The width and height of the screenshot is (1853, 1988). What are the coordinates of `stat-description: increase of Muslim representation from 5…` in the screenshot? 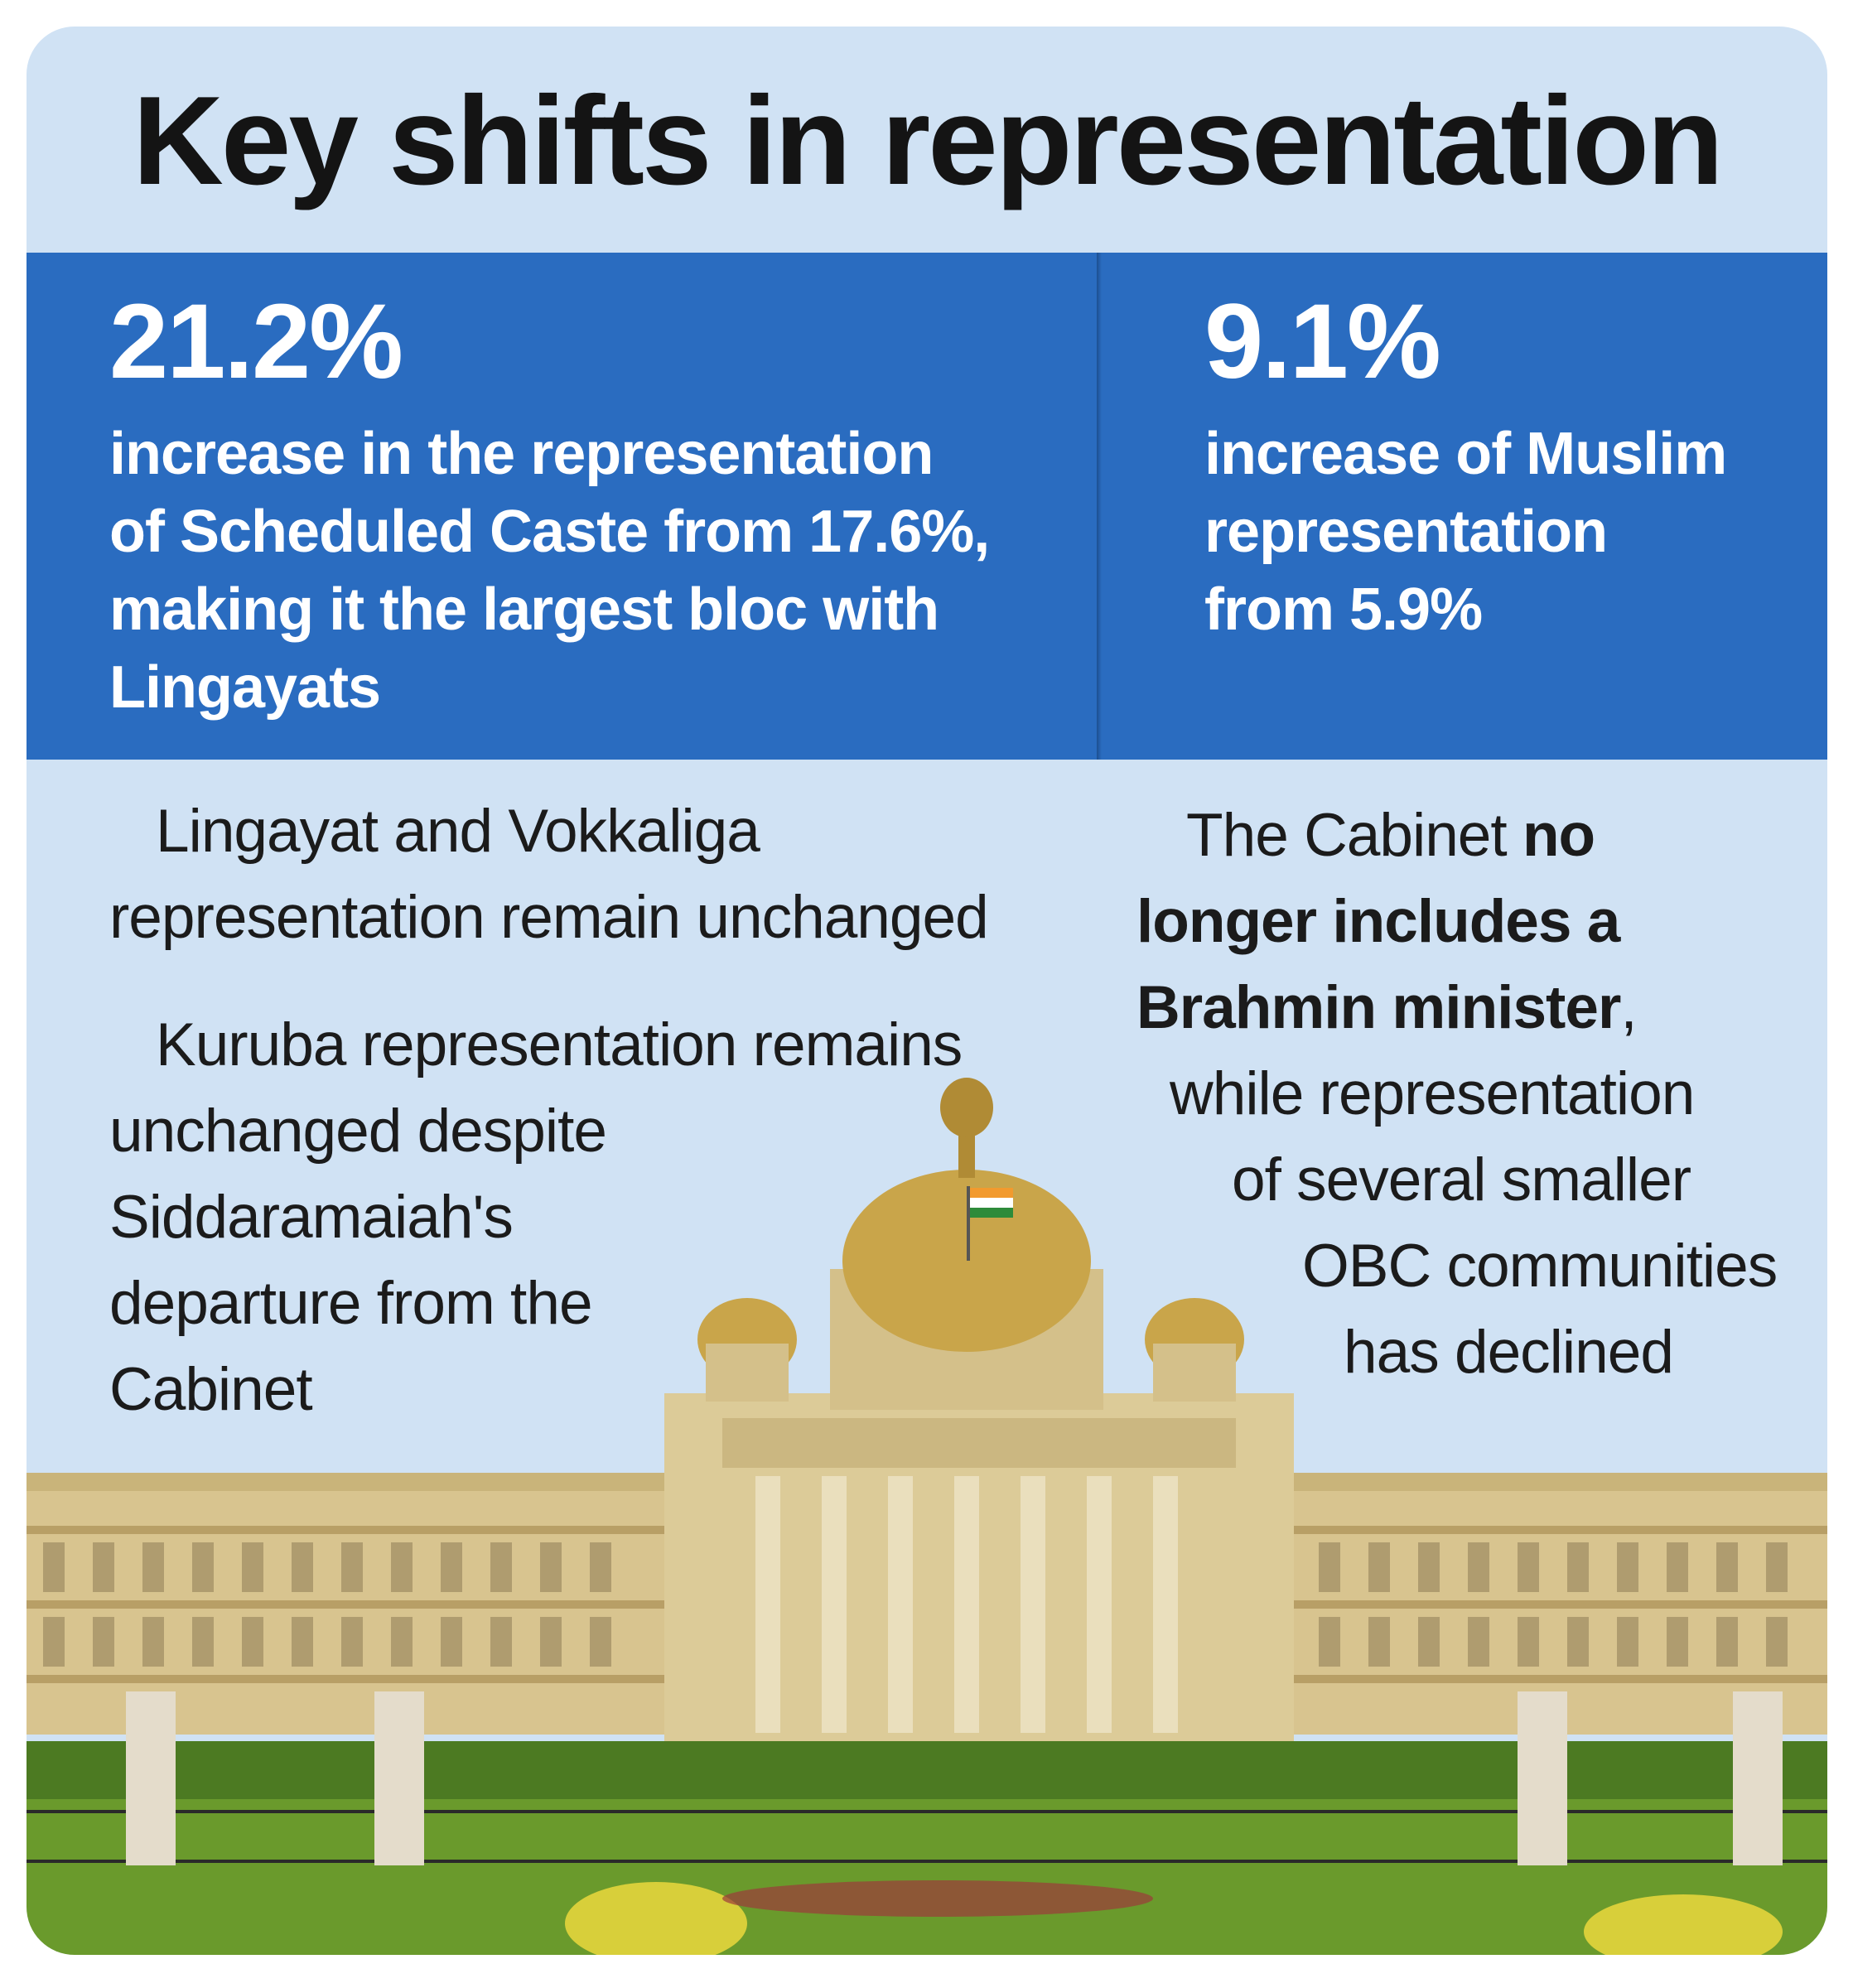 It's located at (1502, 532).